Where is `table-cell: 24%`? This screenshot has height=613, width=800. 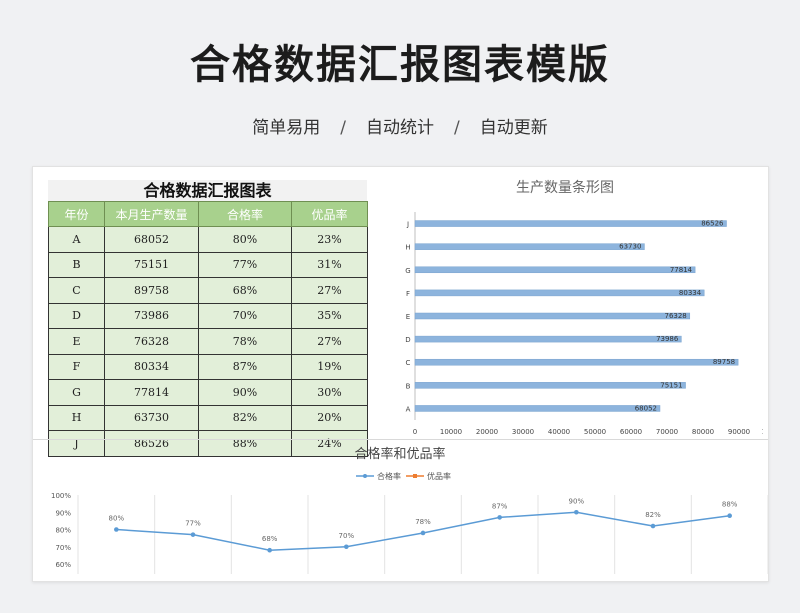
table-cell: 24% is located at coordinates (329, 443).